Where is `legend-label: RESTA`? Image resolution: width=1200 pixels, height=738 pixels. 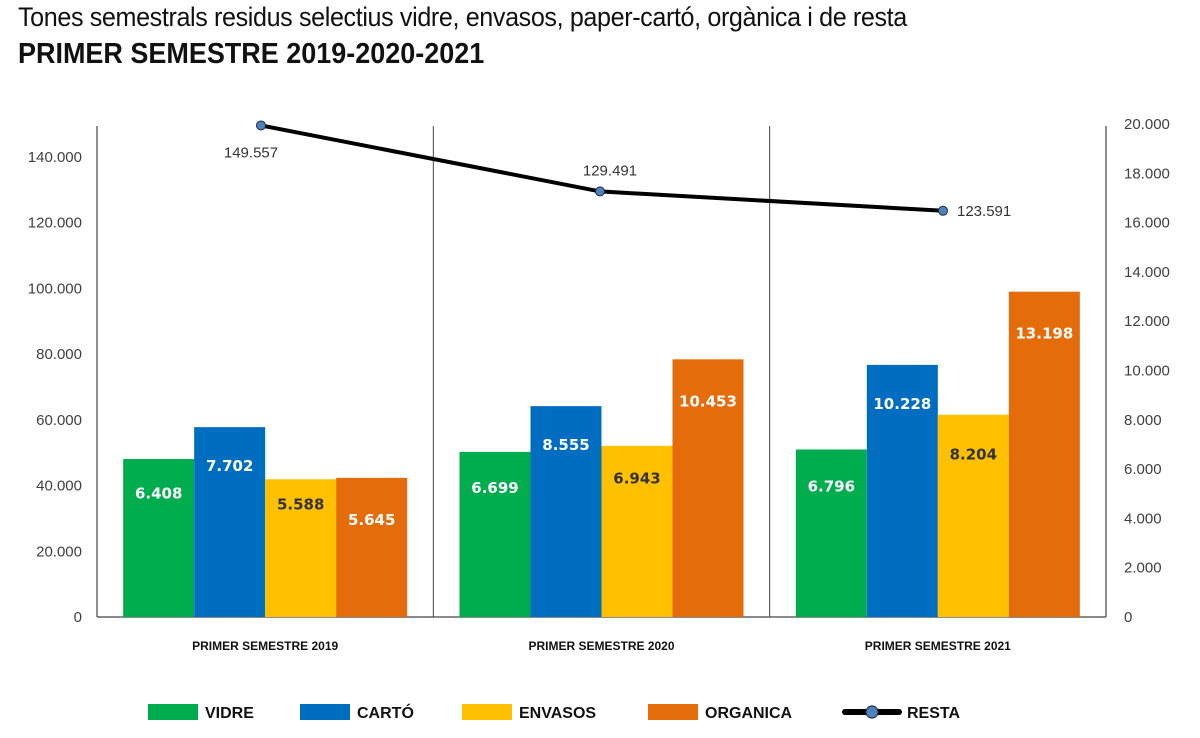 legend-label: RESTA is located at coordinates (933, 713).